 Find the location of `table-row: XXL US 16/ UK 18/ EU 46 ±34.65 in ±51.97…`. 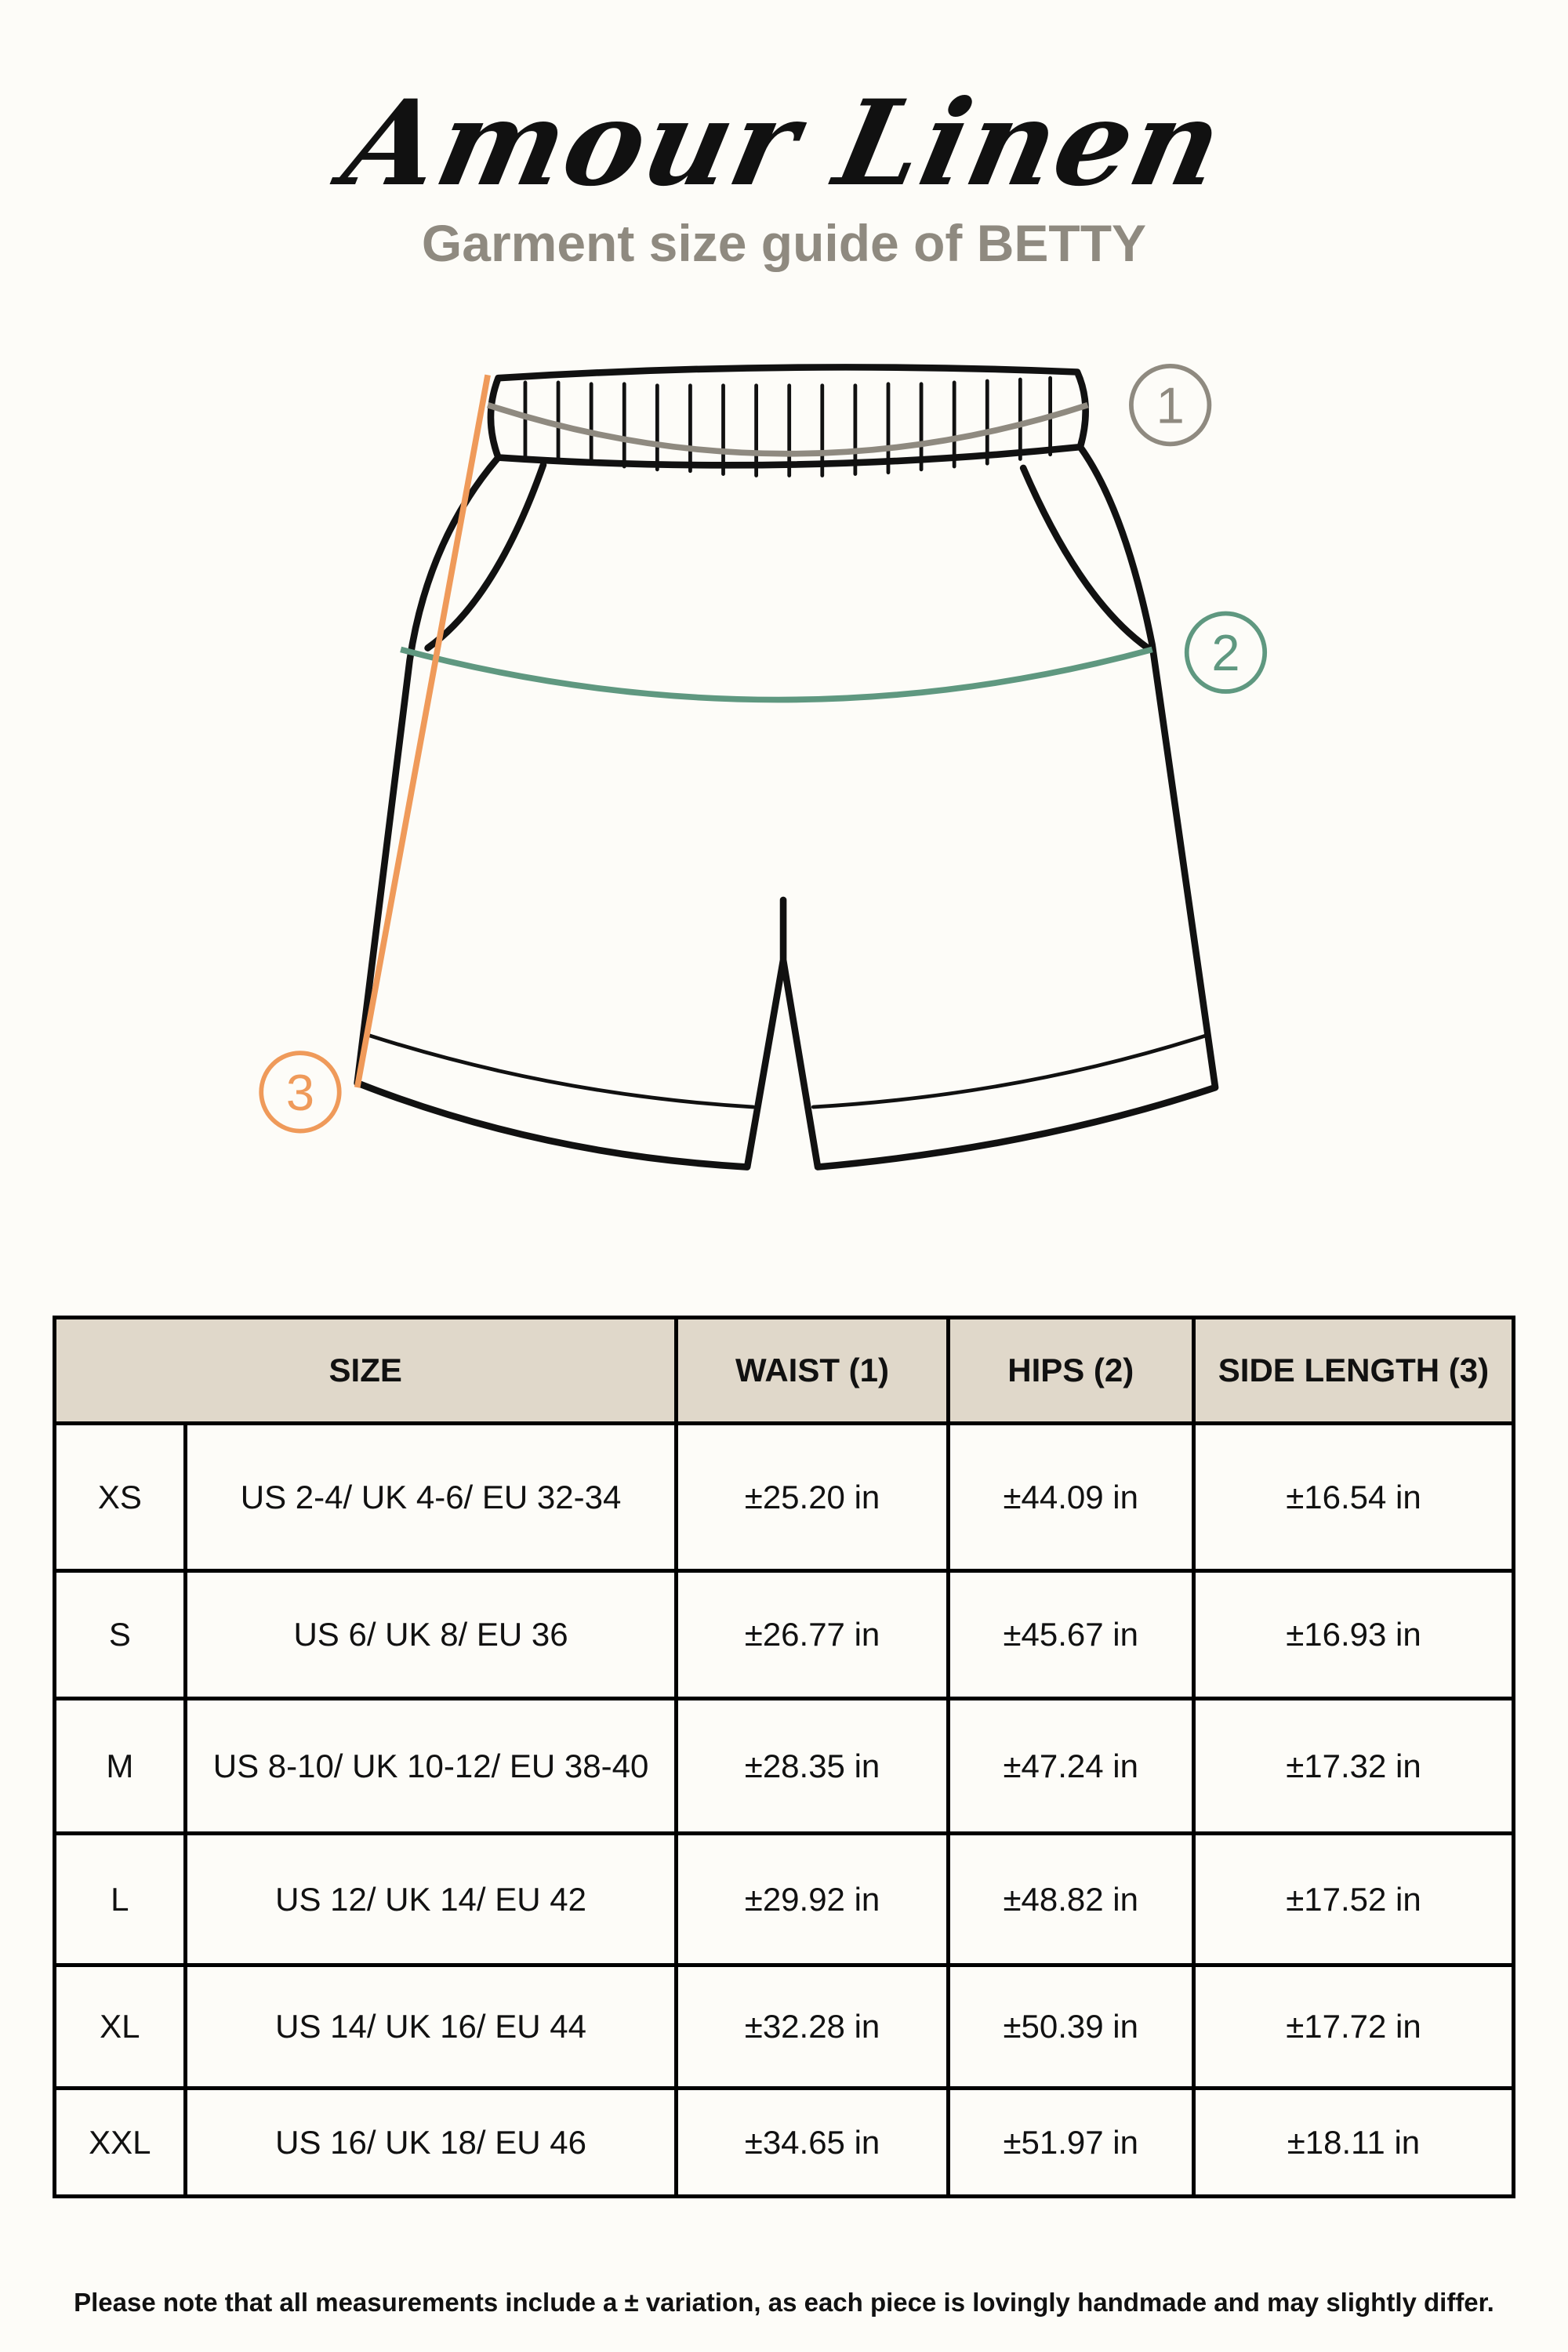

table-row: XXL US 16/ UK 18/ EU 46 ±34.65 in ±51.97… is located at coordinates (784, 2142).